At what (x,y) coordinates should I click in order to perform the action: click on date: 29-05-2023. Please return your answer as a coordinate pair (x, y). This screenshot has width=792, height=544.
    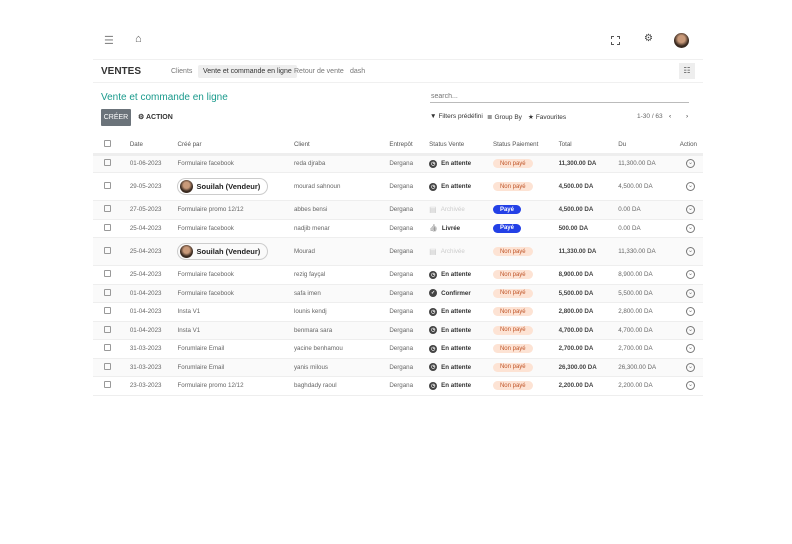
    Looking at the image, I should click on (153, 186).